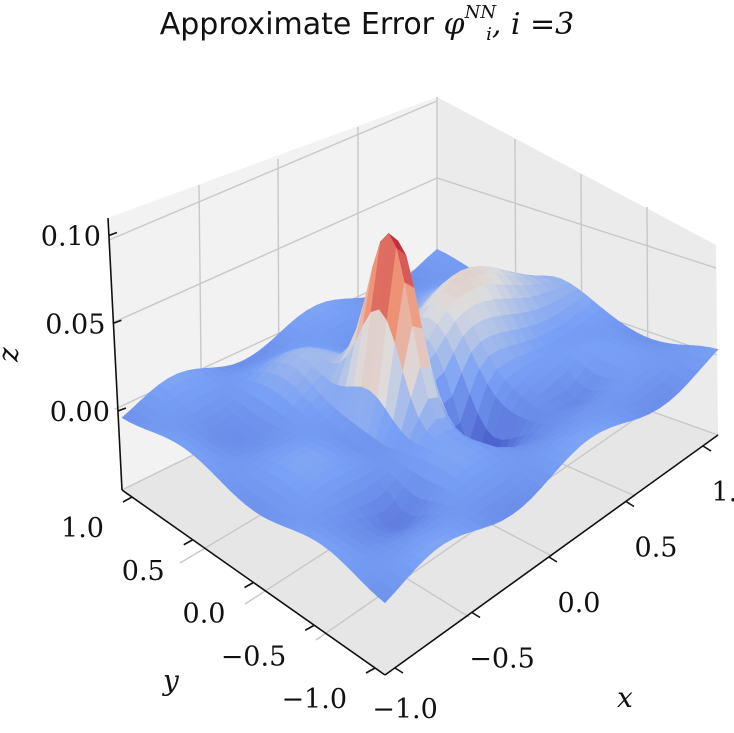 This screenshot has height=733, width=734. What do you see at coordinates (480, 12) in the screenshot?
I see `title-superscript: NN` at bounding box center [480, 12].